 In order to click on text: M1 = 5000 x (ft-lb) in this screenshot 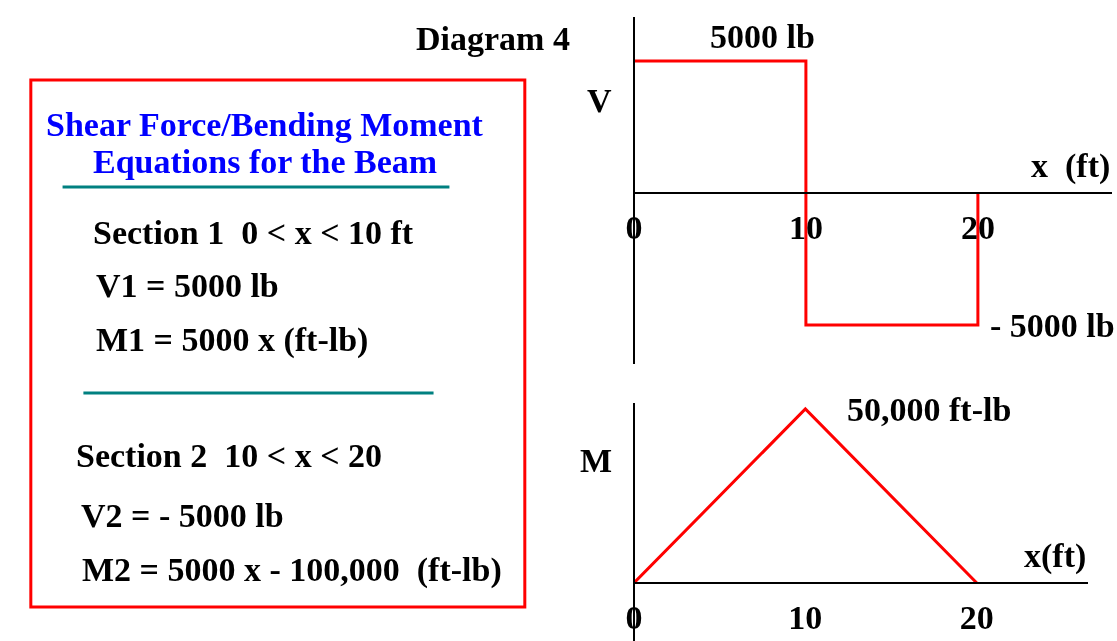, I will do `click(232, 340)`.